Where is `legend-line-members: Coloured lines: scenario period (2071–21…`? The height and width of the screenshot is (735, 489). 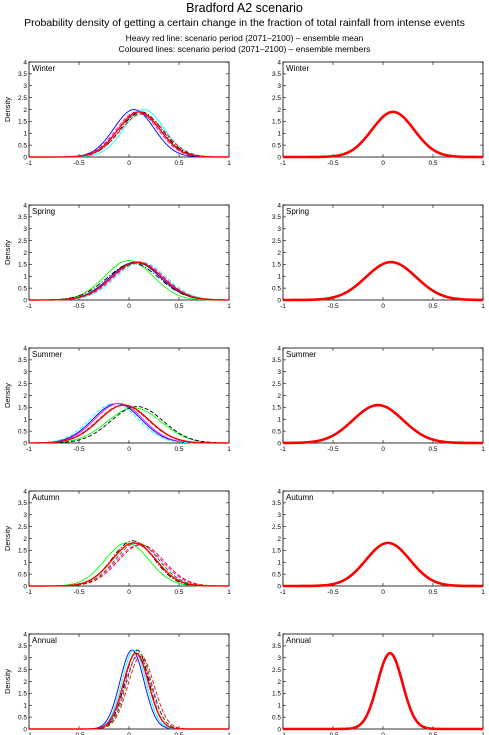
legend-line-members: Coloured lines: scenario period (2071–21… is located at coordinates (244, 49).